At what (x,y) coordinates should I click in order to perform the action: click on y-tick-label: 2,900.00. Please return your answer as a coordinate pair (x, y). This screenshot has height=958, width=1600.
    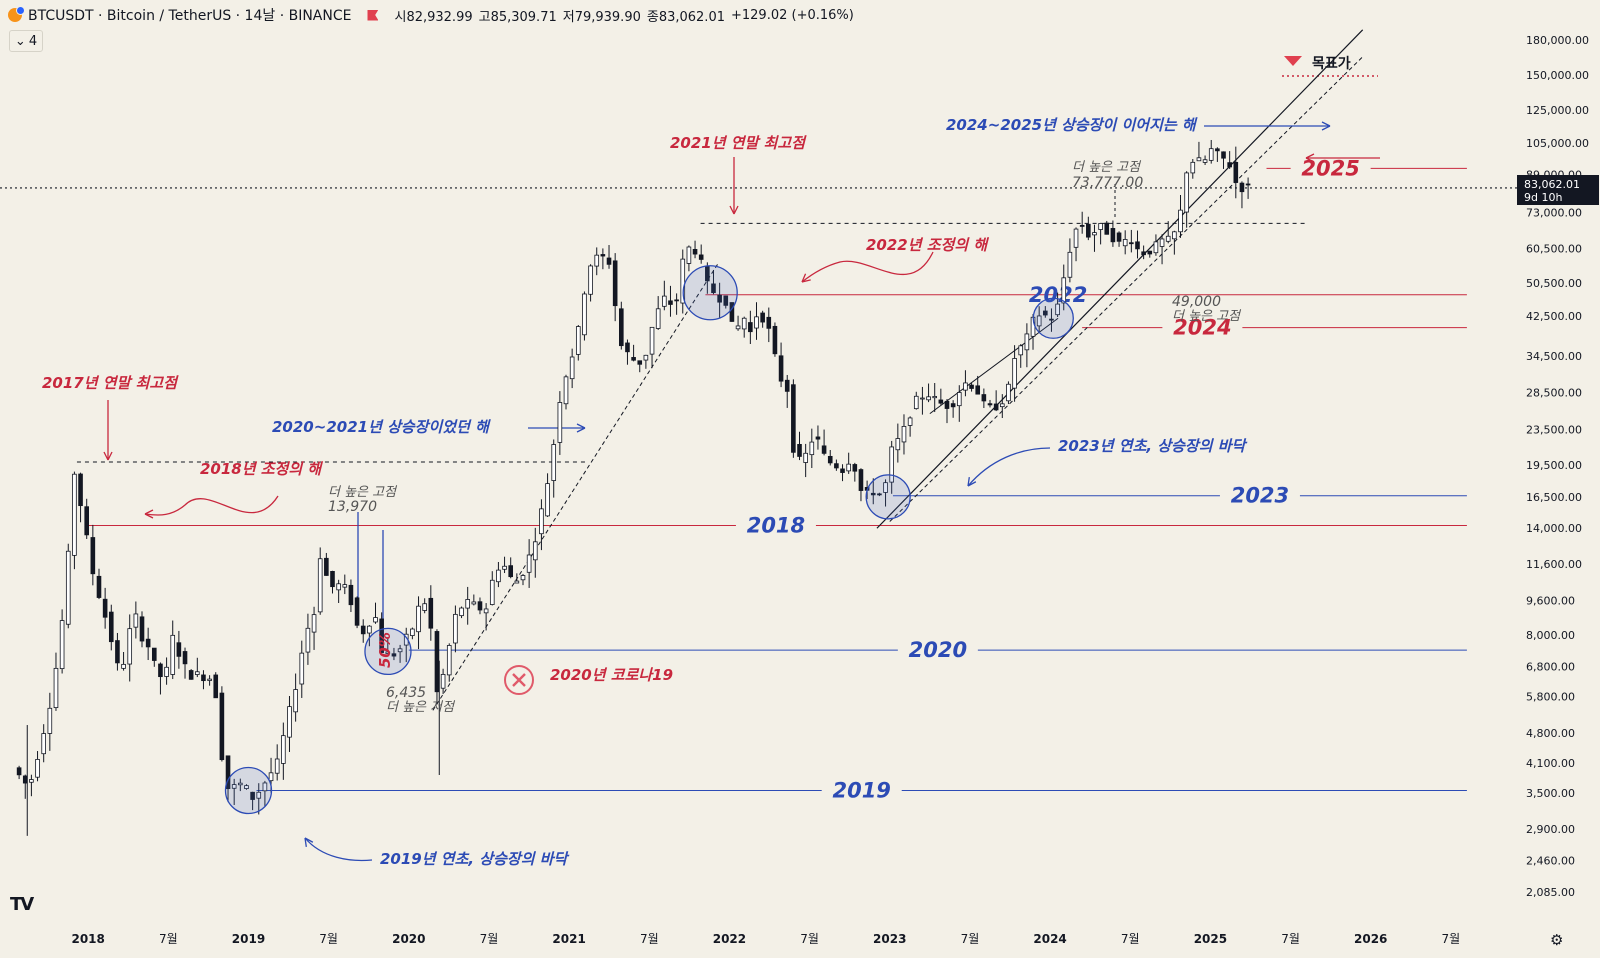
    Looking at the image, I should click on (1550, 829).